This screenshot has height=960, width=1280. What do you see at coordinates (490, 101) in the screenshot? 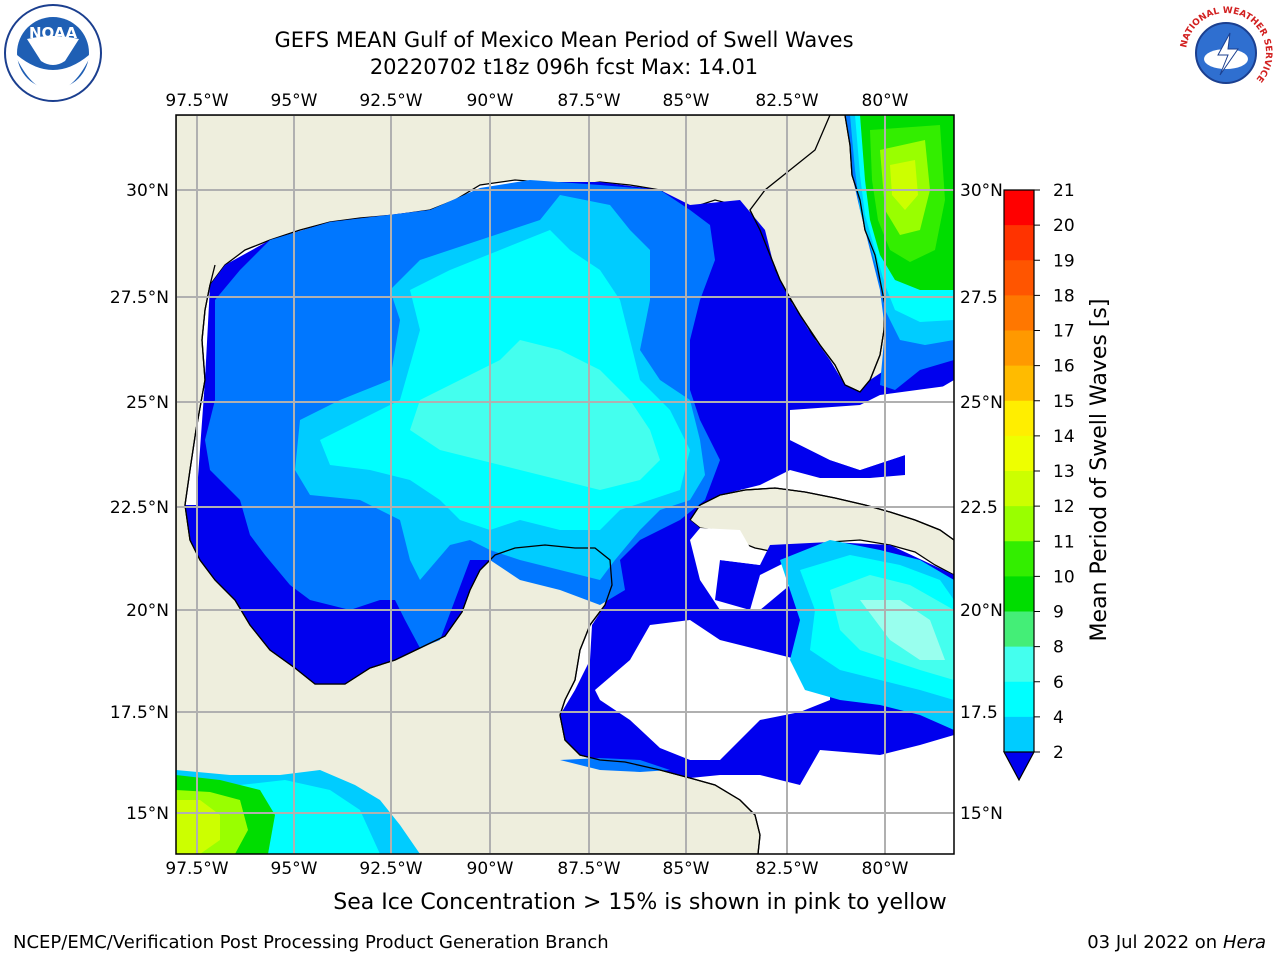
I see `lon-tick-top: 90°W` at bounding box center [490, 101].